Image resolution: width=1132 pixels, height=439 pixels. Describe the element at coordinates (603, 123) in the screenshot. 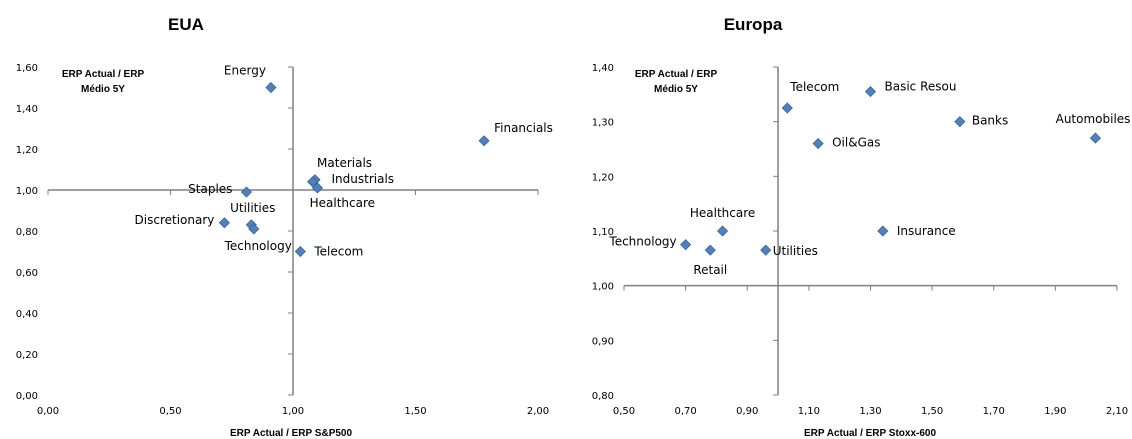

I see `y-tick-label: 1,30` at that location.